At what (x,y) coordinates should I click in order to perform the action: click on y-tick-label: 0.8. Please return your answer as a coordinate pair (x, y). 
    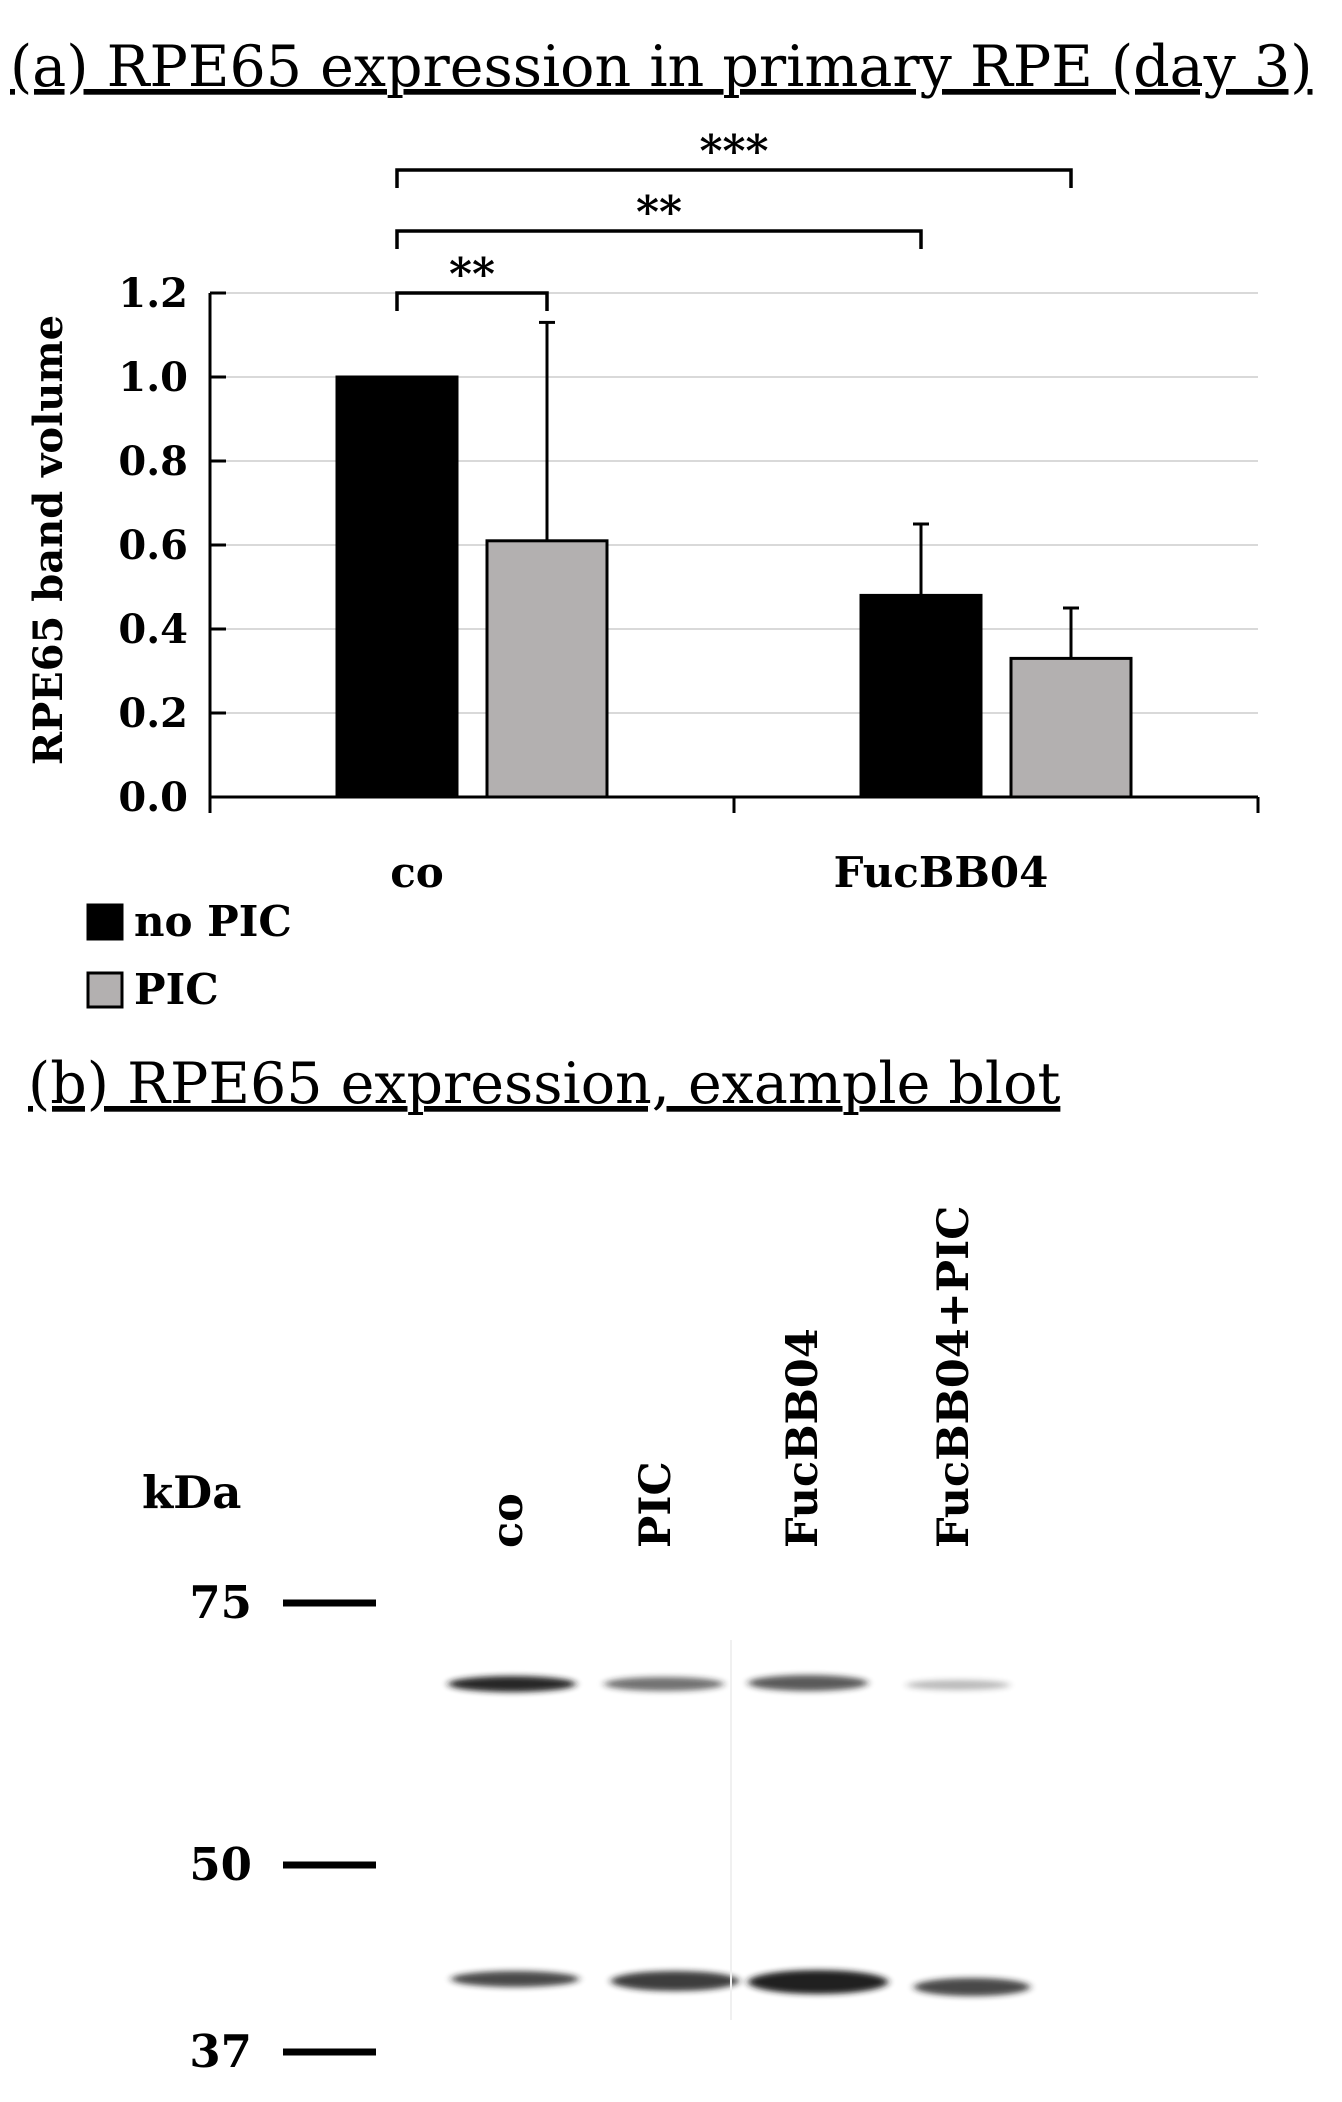
    Looking at the image, I should click on (153, 461).